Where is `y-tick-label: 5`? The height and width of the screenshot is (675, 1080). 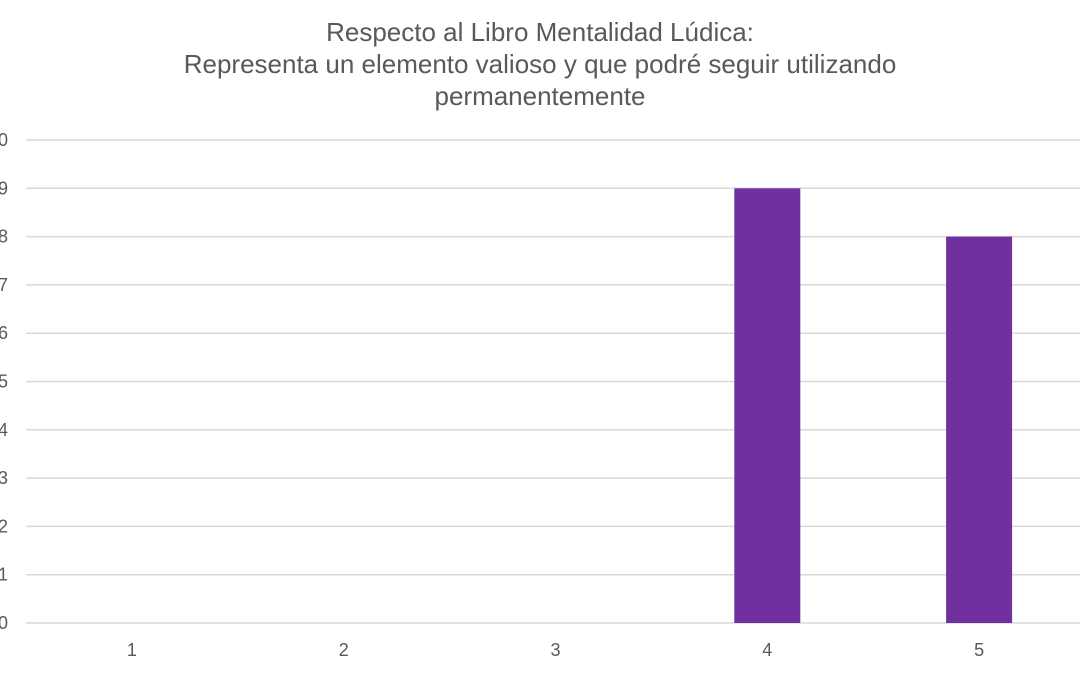
y-tick-label: 5 is located at coordinates (4, 382).